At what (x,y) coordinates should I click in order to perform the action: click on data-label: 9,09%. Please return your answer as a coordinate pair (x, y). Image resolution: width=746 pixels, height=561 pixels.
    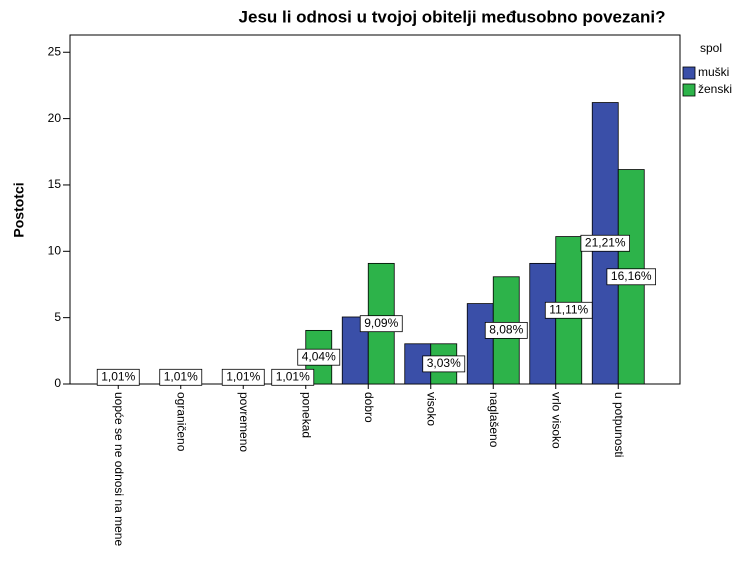
    Looking at the image, I should click on (381, 323).